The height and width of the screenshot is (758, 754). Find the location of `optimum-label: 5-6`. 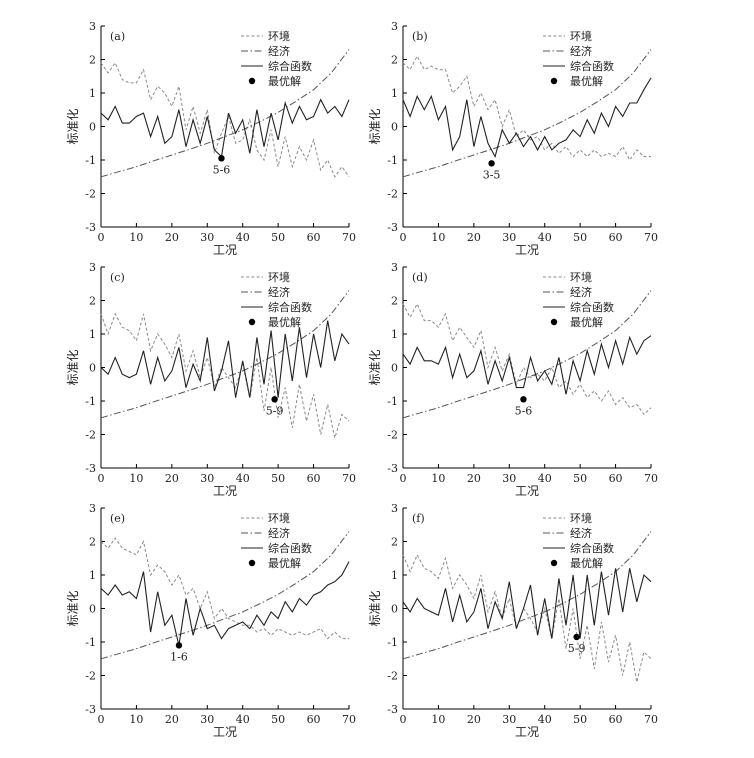

optimum-label: 5-6 is located at coordinates (524, 410).